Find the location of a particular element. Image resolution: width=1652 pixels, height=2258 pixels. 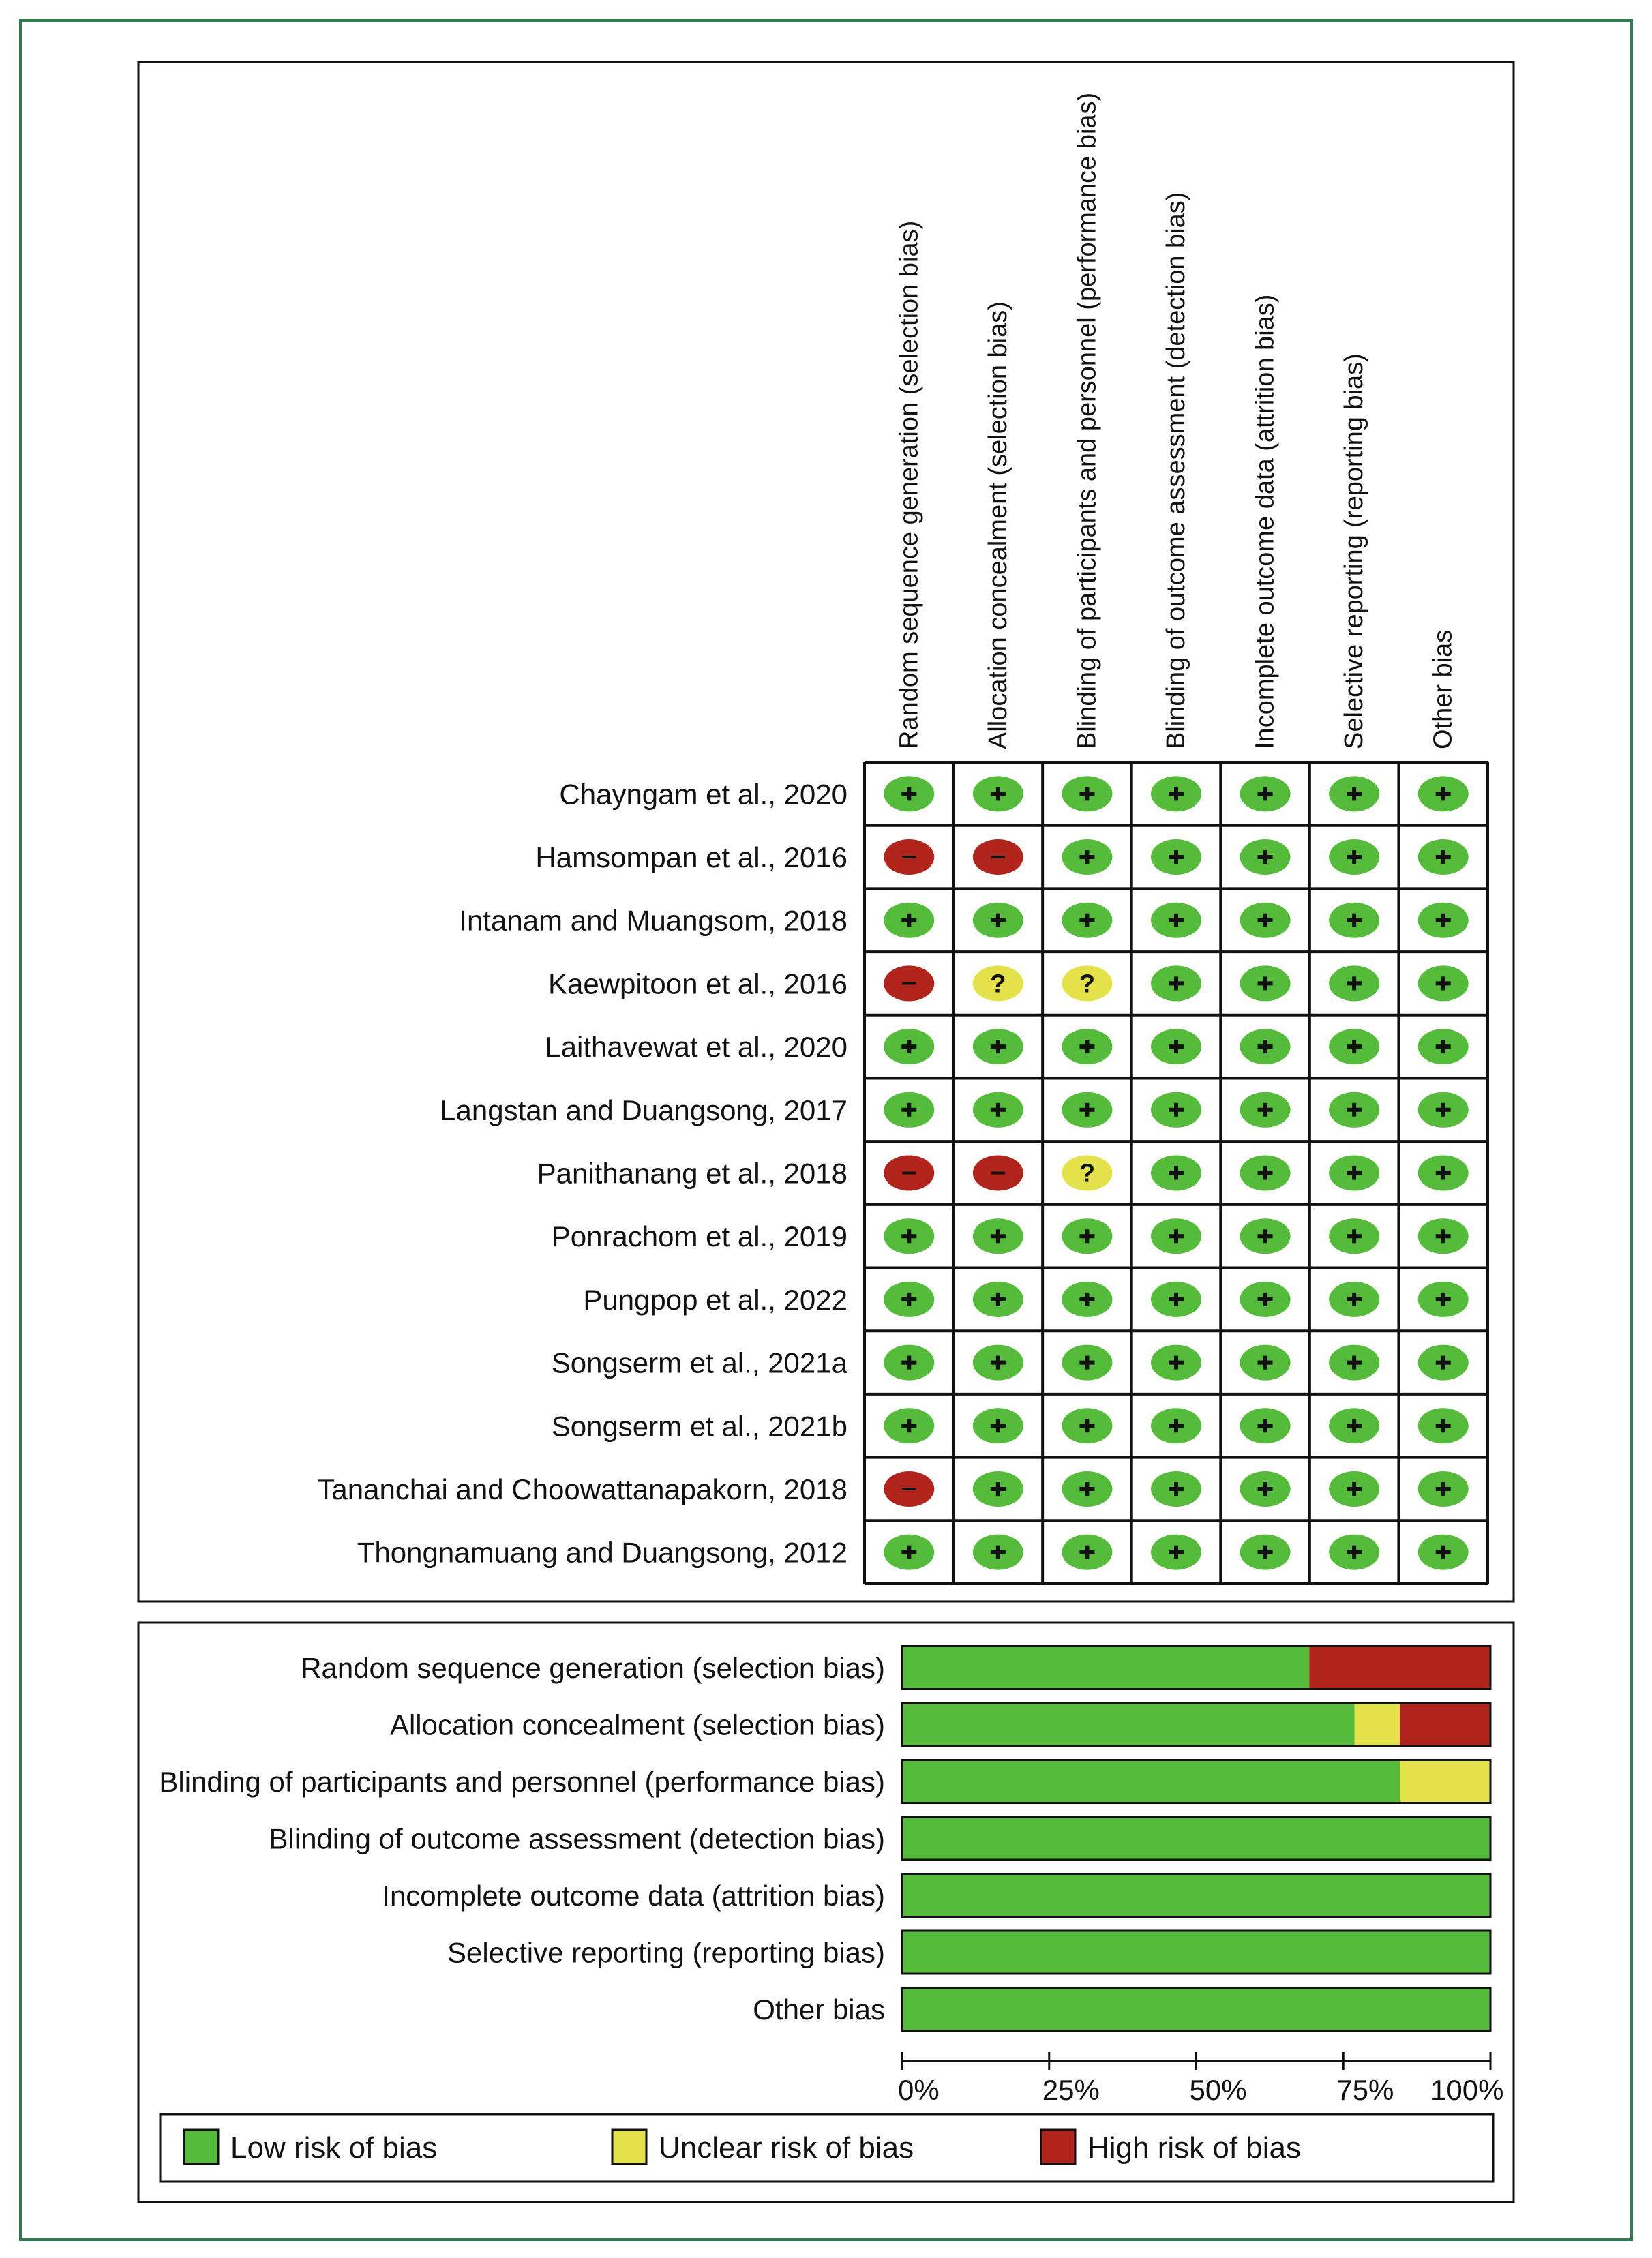

x-tick-label: 75% is located at coordinates (1365, 2090).